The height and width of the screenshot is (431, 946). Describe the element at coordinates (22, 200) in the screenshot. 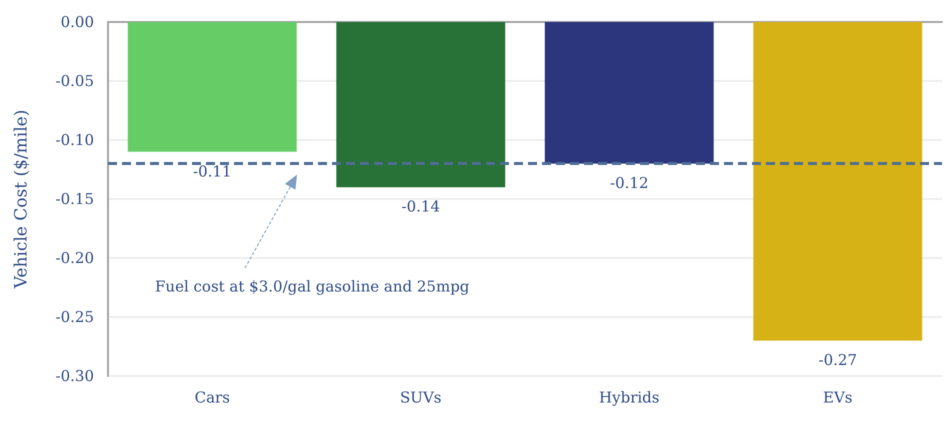

I see `y-axis-title: Vehicle Cost ($/mile)` at that location.